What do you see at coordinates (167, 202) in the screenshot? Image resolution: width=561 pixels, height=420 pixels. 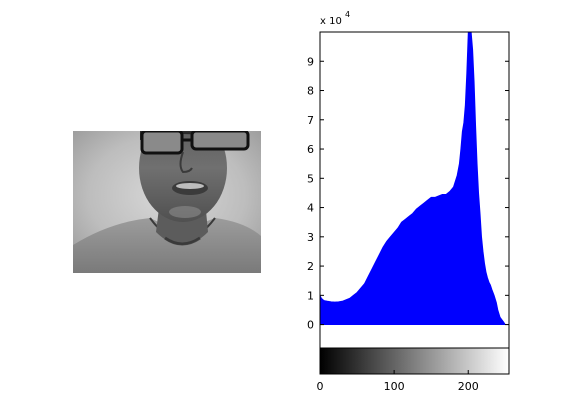 I see `face-photo-icon` at bounding box center [167, 202].